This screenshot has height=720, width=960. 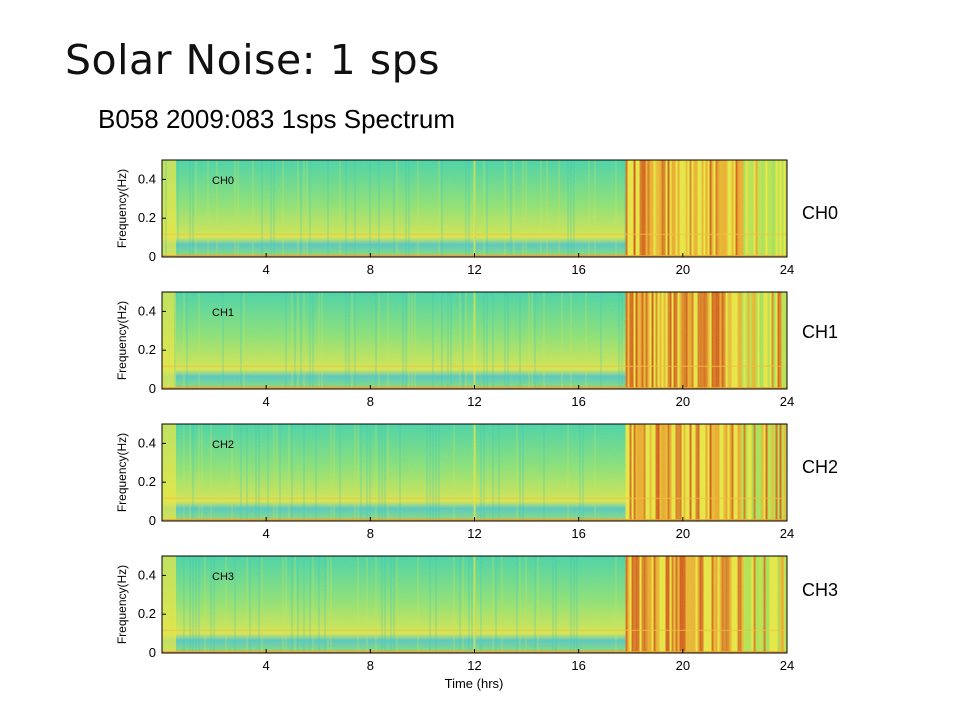 I want to click on slide-title: Solar Noise: 1 sps, so click(x=252, y=60).